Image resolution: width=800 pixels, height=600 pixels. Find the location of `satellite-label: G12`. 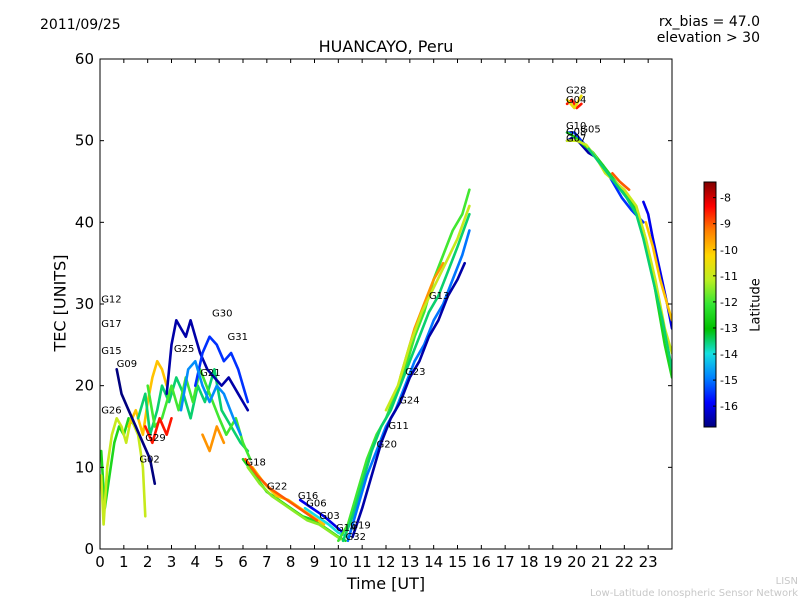

satellite-label: G12 is located at coordinates (111, 299).